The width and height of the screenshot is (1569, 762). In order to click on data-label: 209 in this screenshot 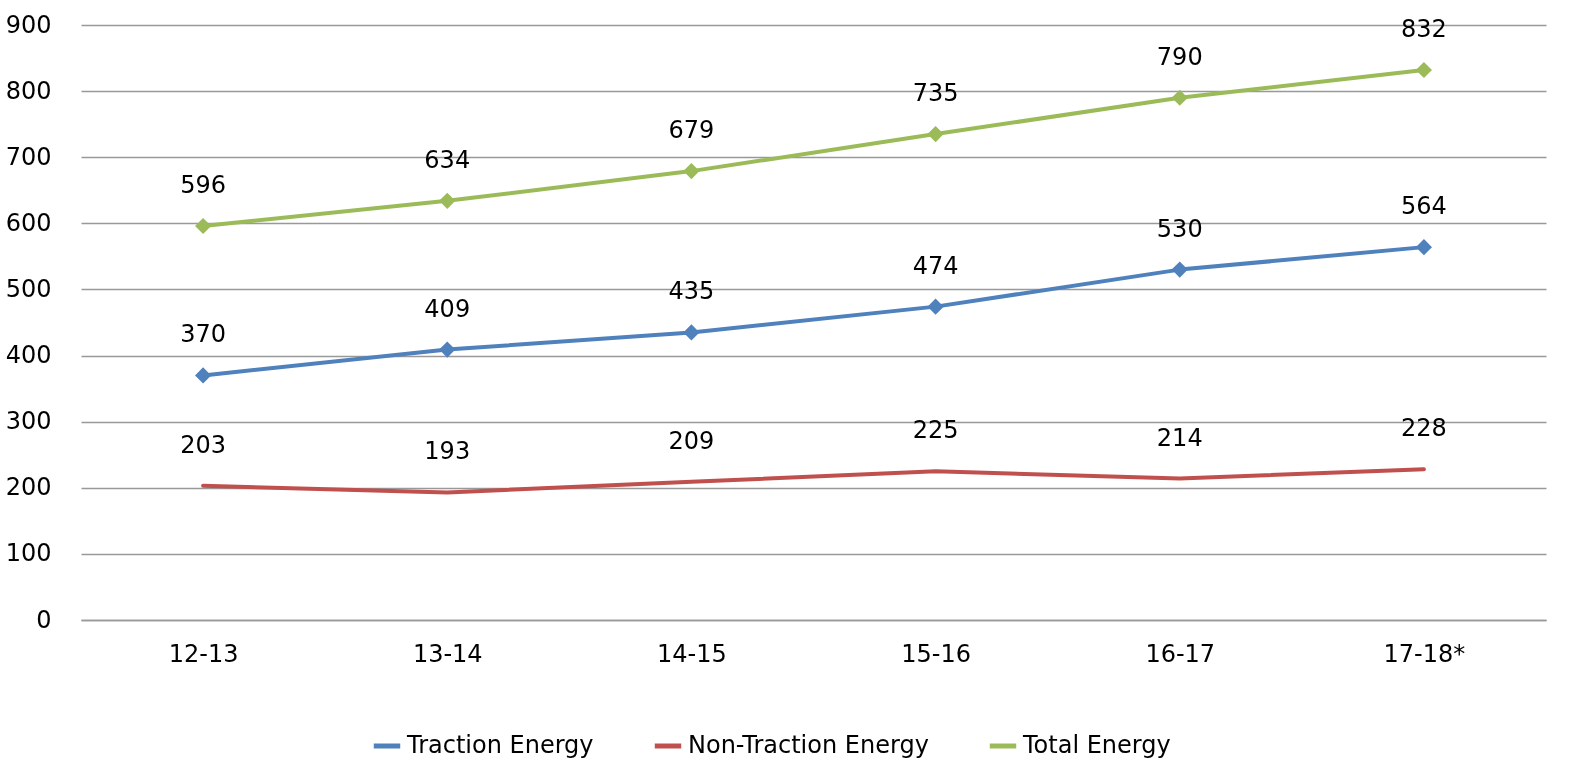, I will do `click(691, 440)`.